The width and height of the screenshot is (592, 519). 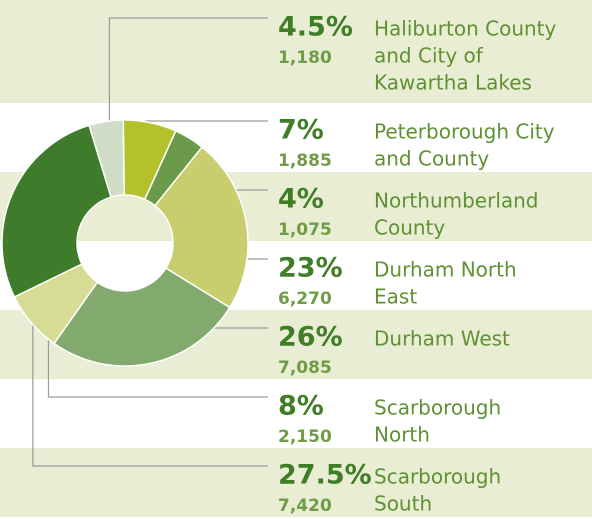 I want to click on category-label: Northumberland, so click(x=456, y=201).